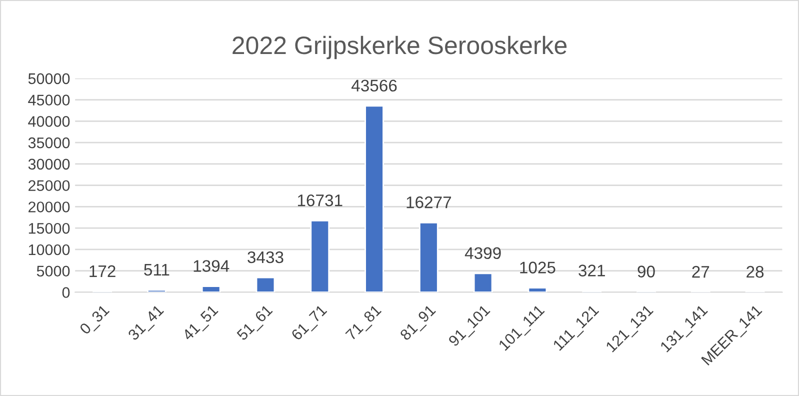  What do you see at coordinates (49, 228) in the screenshot?
I see `y-tick-label: 15000` at bounding box center [49, 228].